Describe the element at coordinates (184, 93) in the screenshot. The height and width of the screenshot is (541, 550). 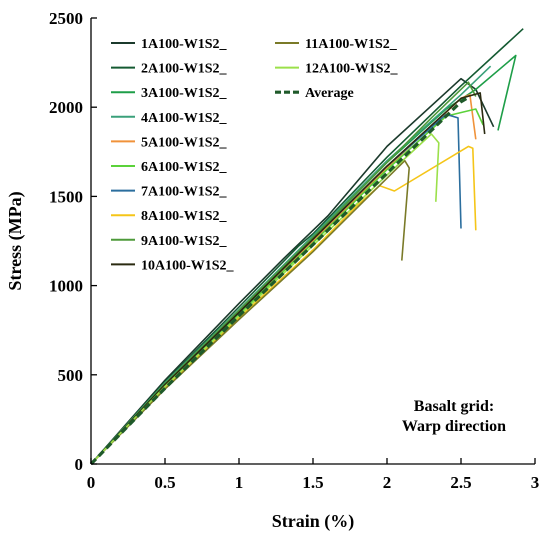
I see `legend-label: 3A100-W1S2_` at that location.